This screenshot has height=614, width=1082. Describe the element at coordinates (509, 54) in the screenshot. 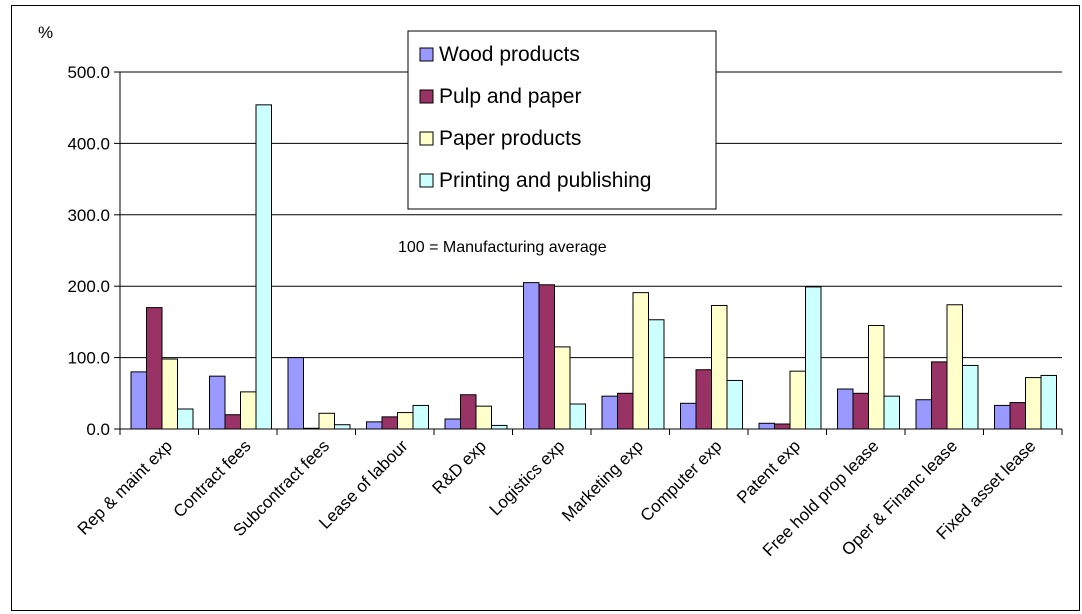

I see `legend-label: Wood products` at that location.